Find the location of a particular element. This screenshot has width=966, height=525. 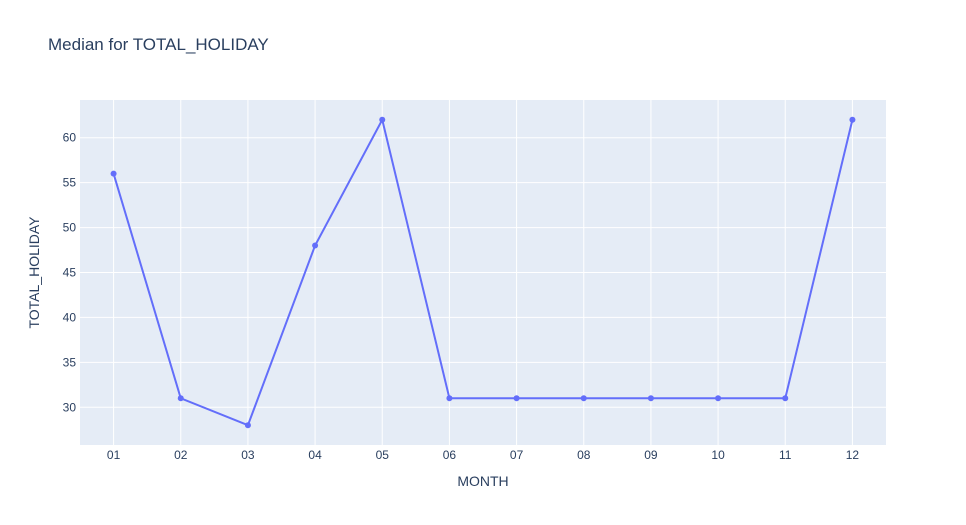

y-axis-ticks: 30 35 40 45 50 55 60 is located at coordinates (70, 273).